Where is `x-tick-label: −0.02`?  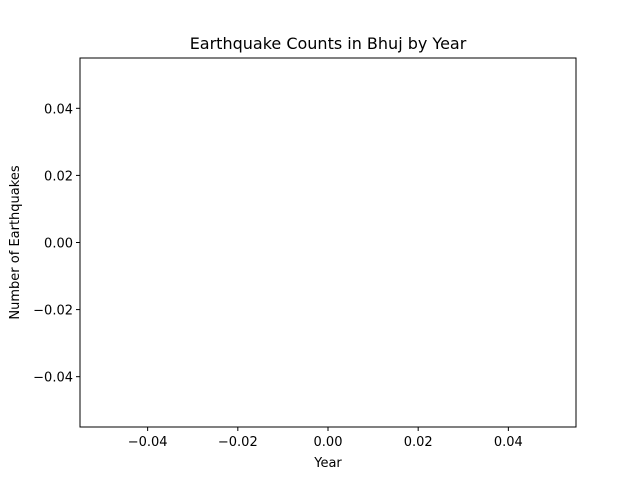 x-tick-label: −0.02 is located at coordinates (238, 442).